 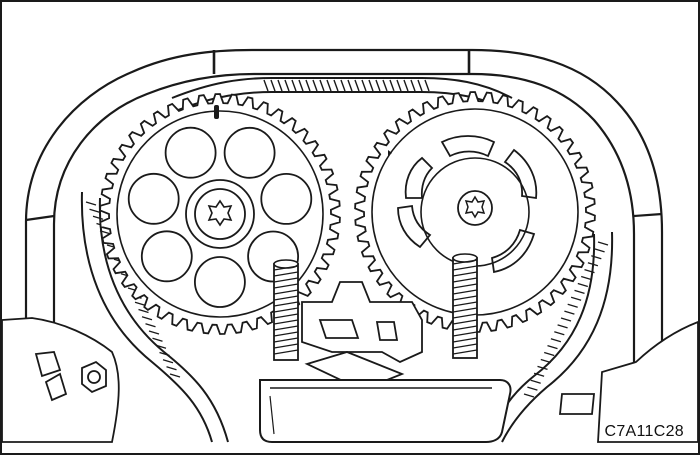 What do you see at coordinates (390, 153) in the screenshot?
I see `right-sprocket-pointer` at bounding box center [390, 153].